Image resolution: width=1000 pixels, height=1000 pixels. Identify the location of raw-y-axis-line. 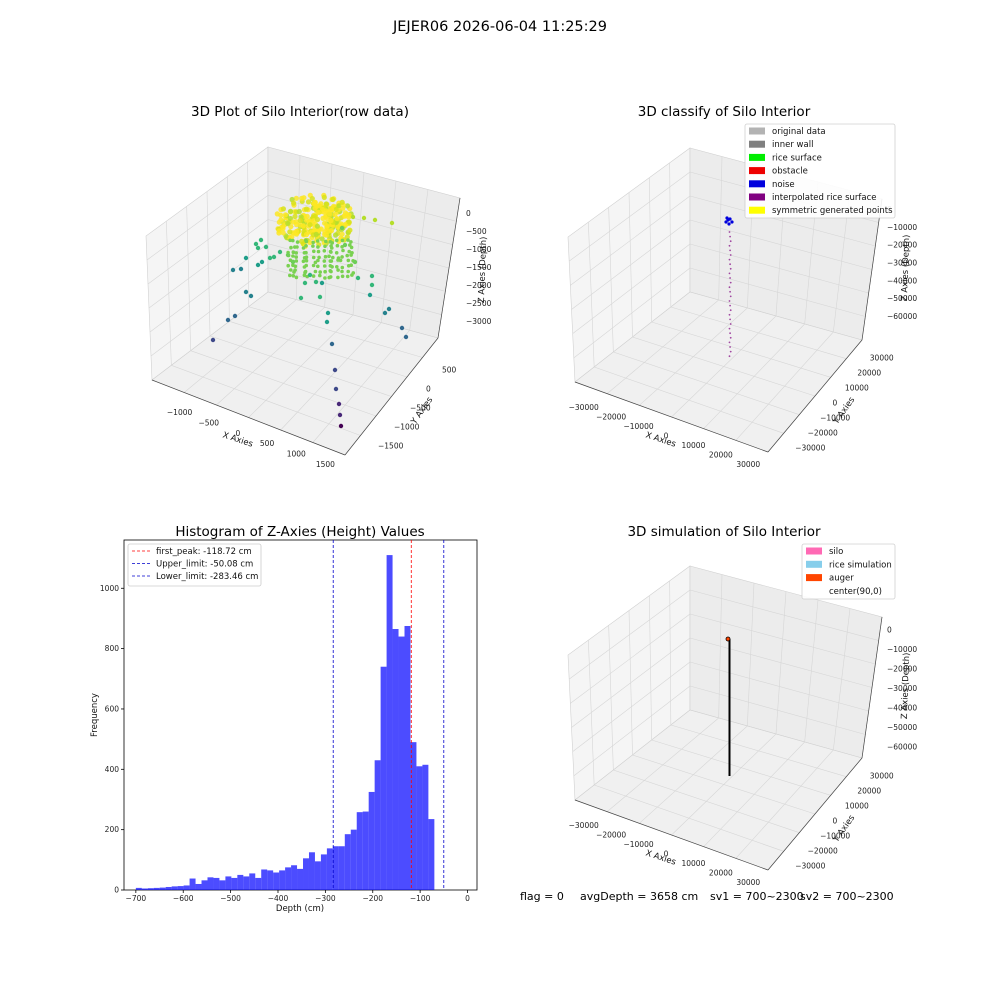
(391, 396).